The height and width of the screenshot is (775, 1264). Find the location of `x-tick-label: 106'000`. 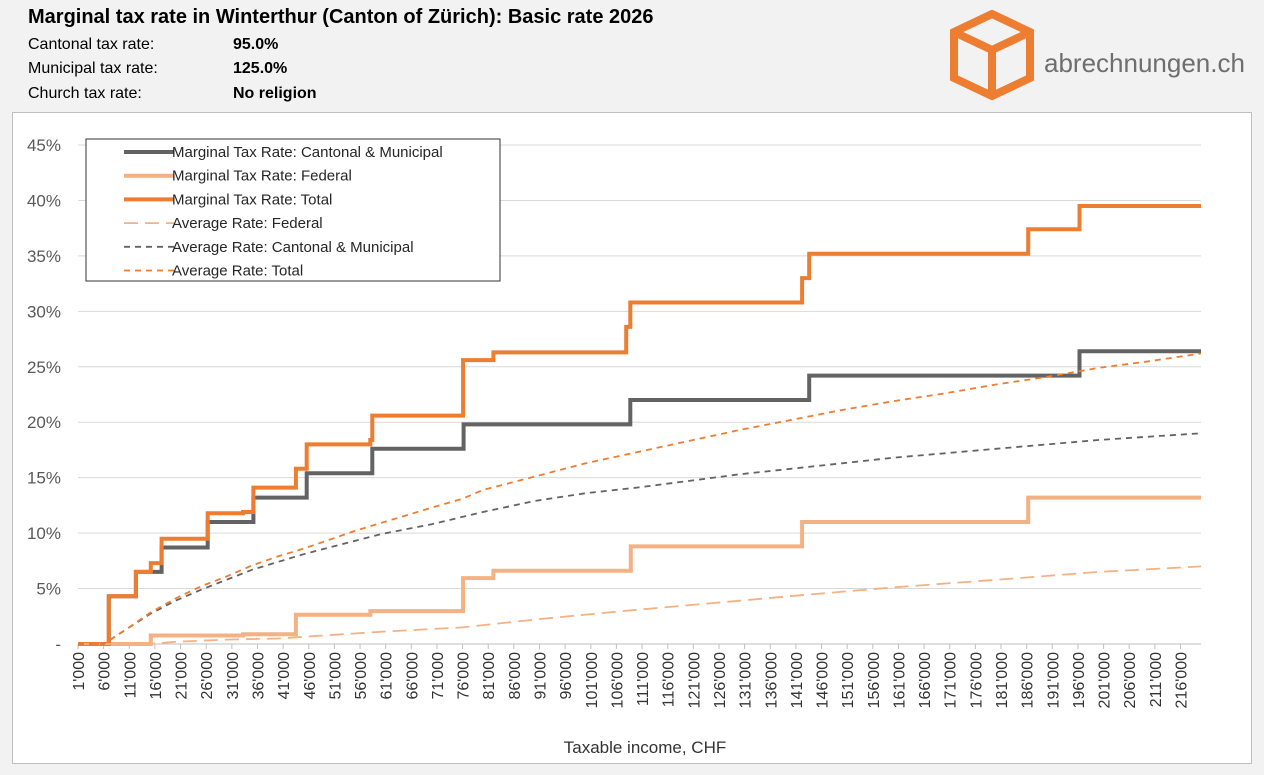

x-tick-label: 106'000 is located at coordinates (617, 680).